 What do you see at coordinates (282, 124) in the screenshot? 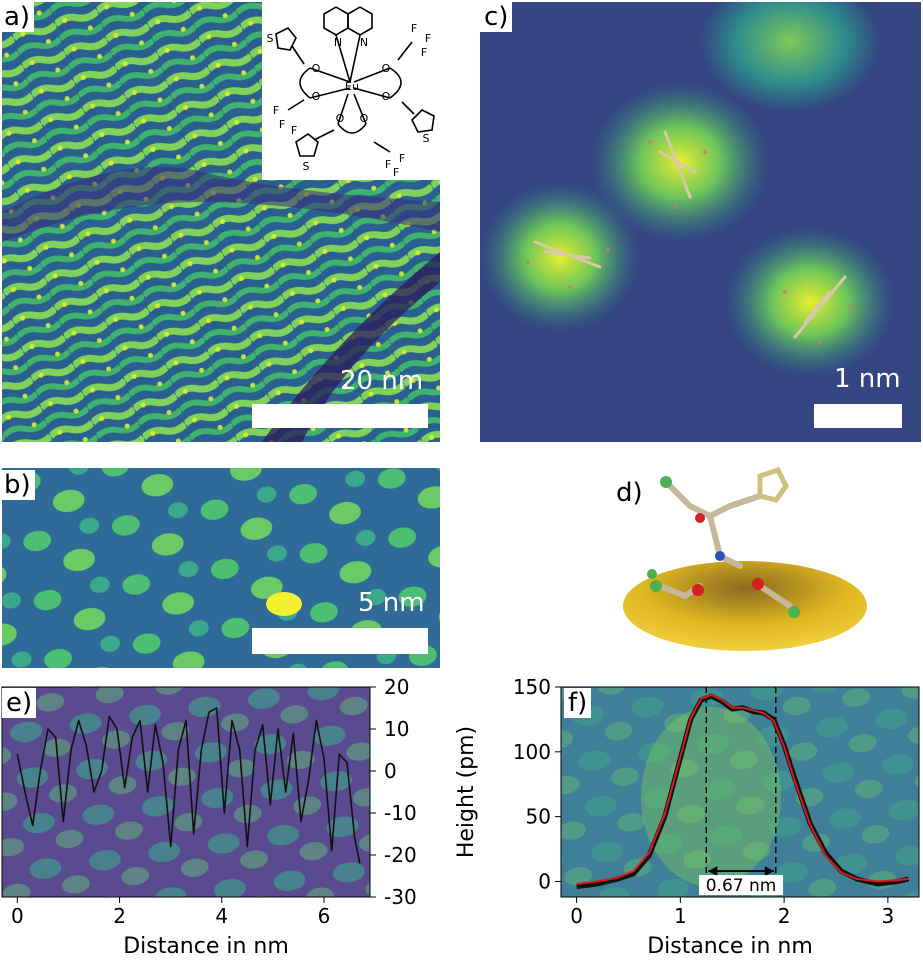
I see `atom-label-f5: F` at bounding box center [282, 124].